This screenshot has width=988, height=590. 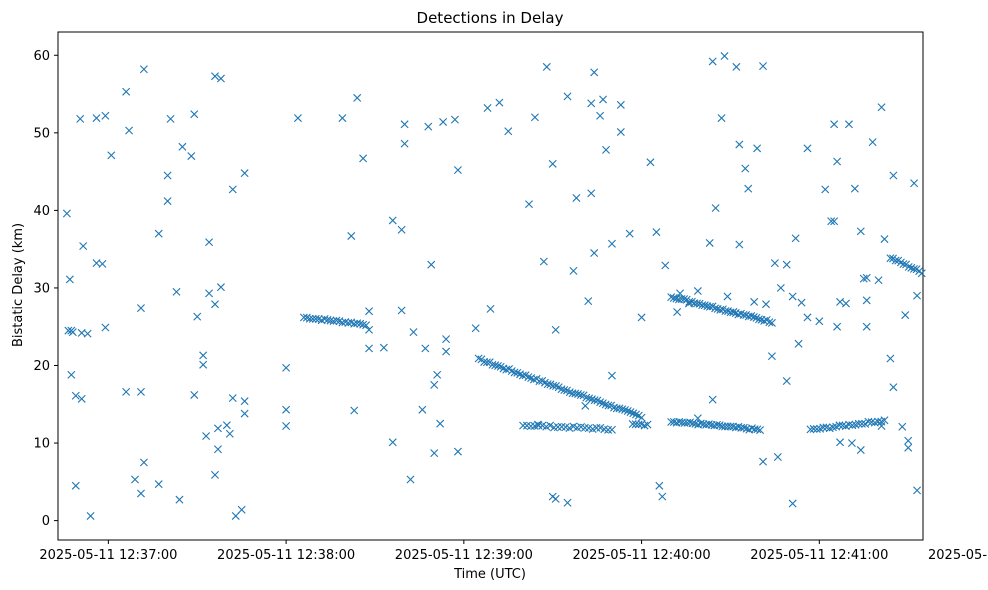 What do you see at coordinates (108, 555) in the screenshot?
I see `x-tick-label: 2025-05-11 12:37:00` at bounding box center [108, 555].